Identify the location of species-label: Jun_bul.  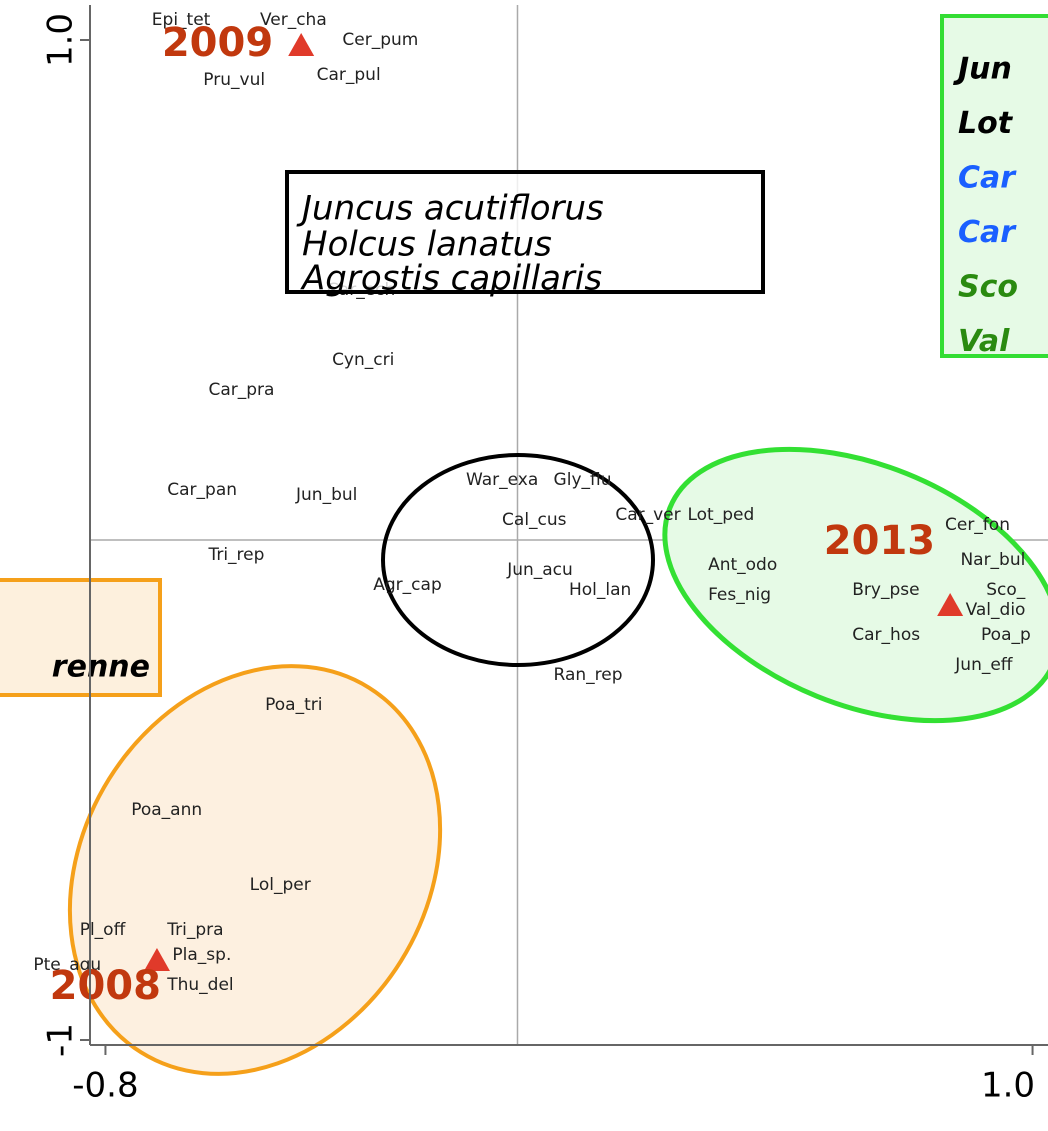
(326, 495).